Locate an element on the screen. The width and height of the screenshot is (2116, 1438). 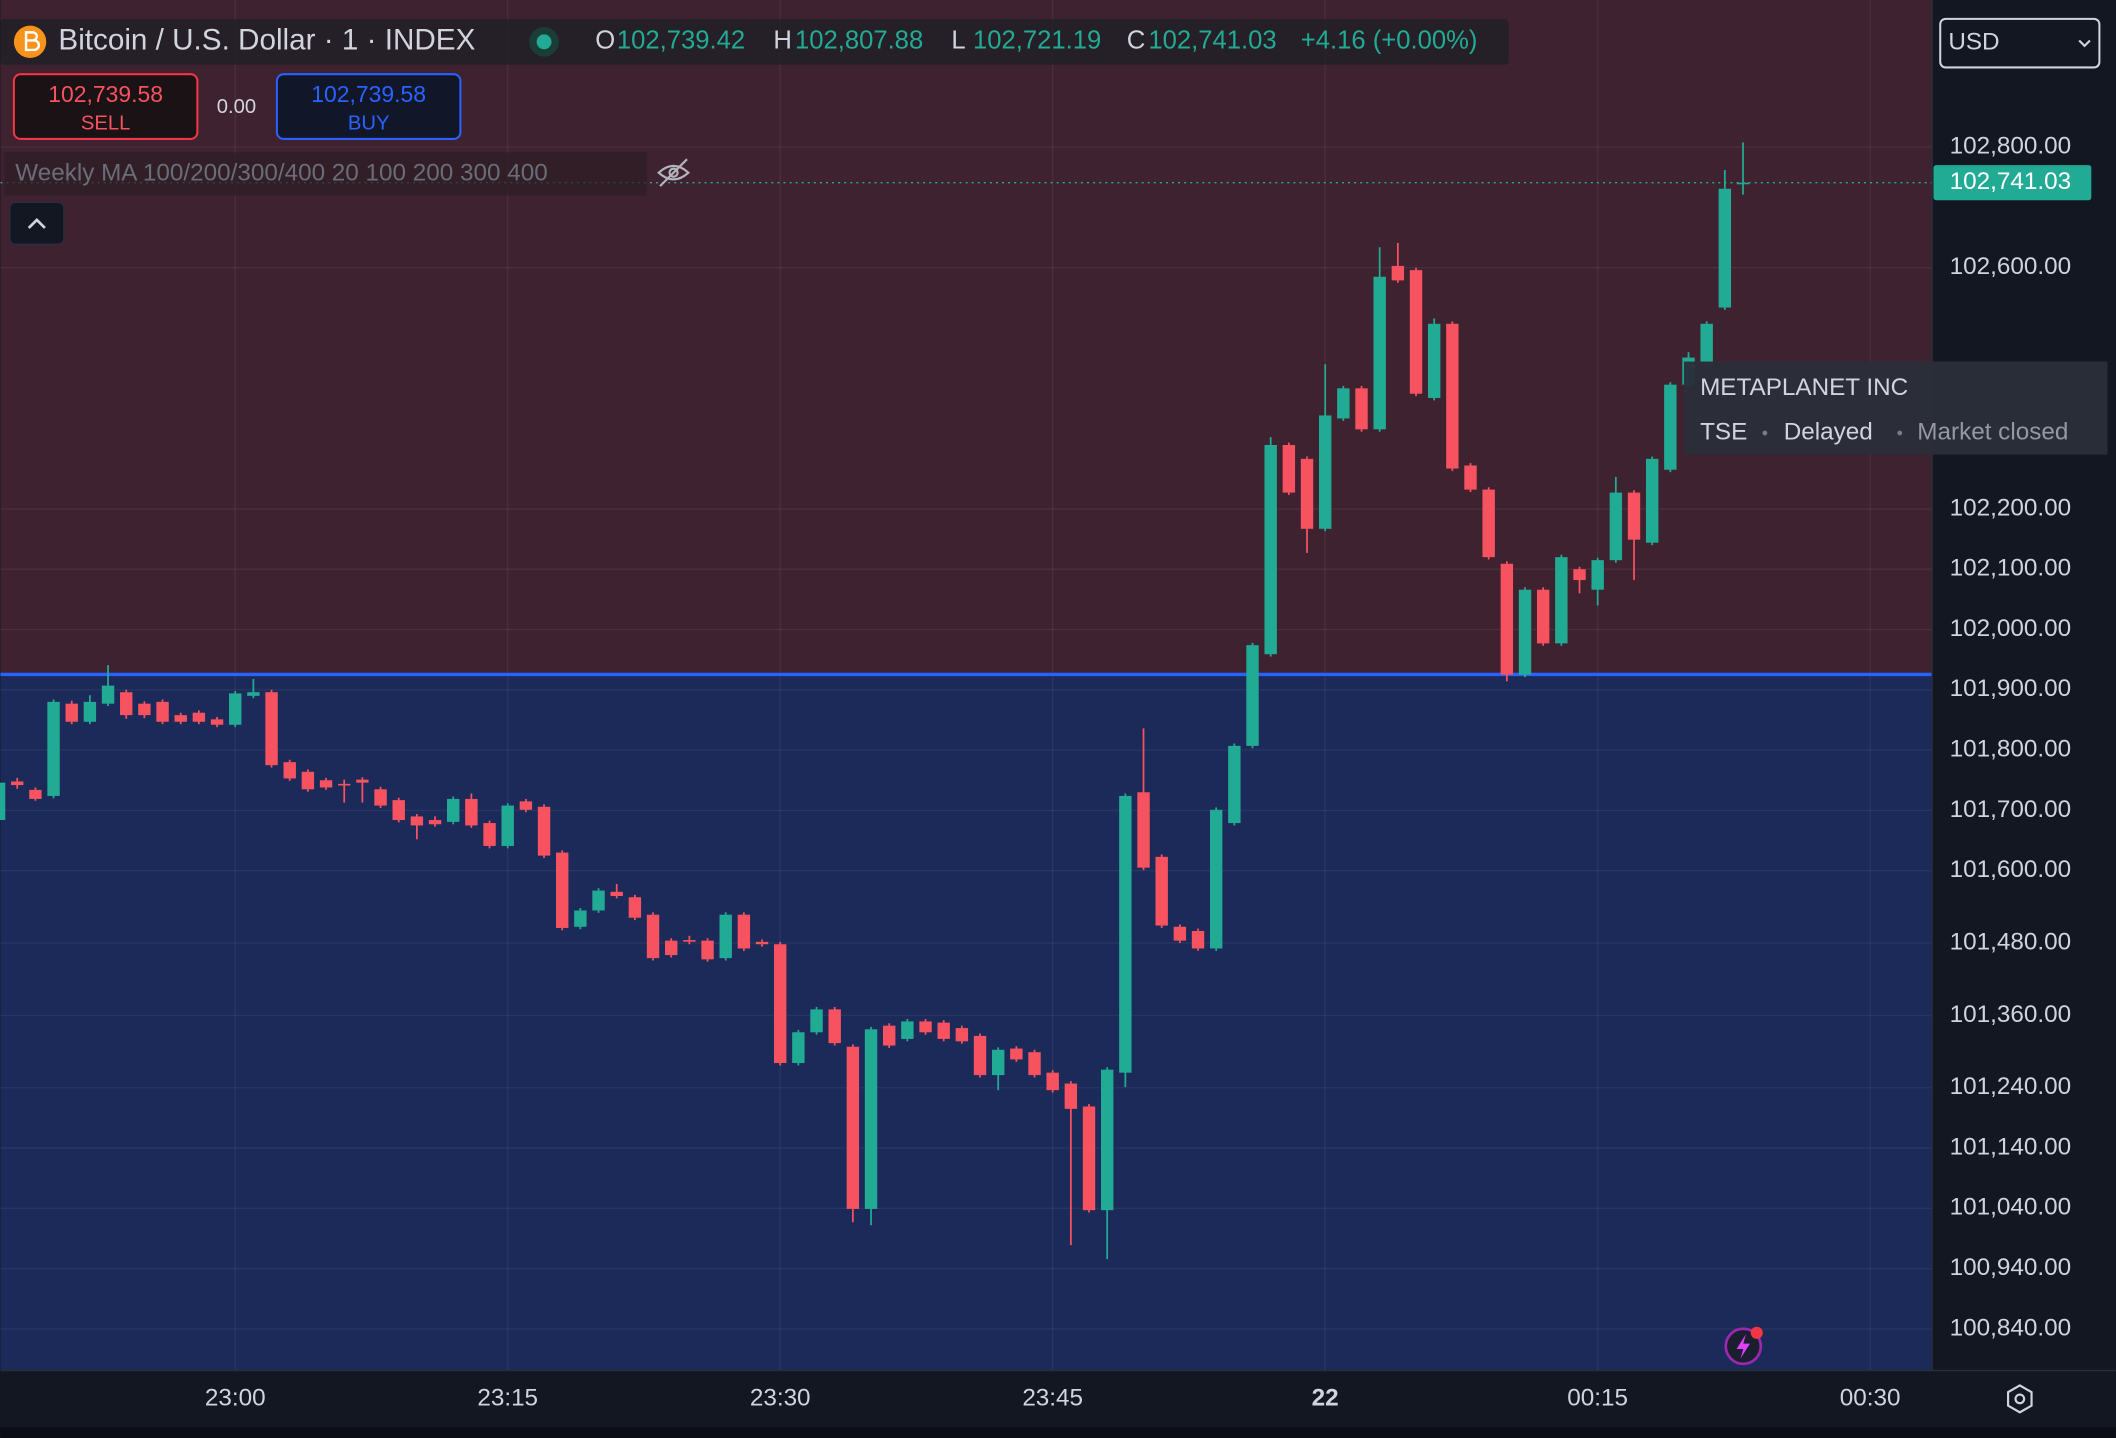
tooltip-exchange: TSE is located at coordinates (1723, 431).